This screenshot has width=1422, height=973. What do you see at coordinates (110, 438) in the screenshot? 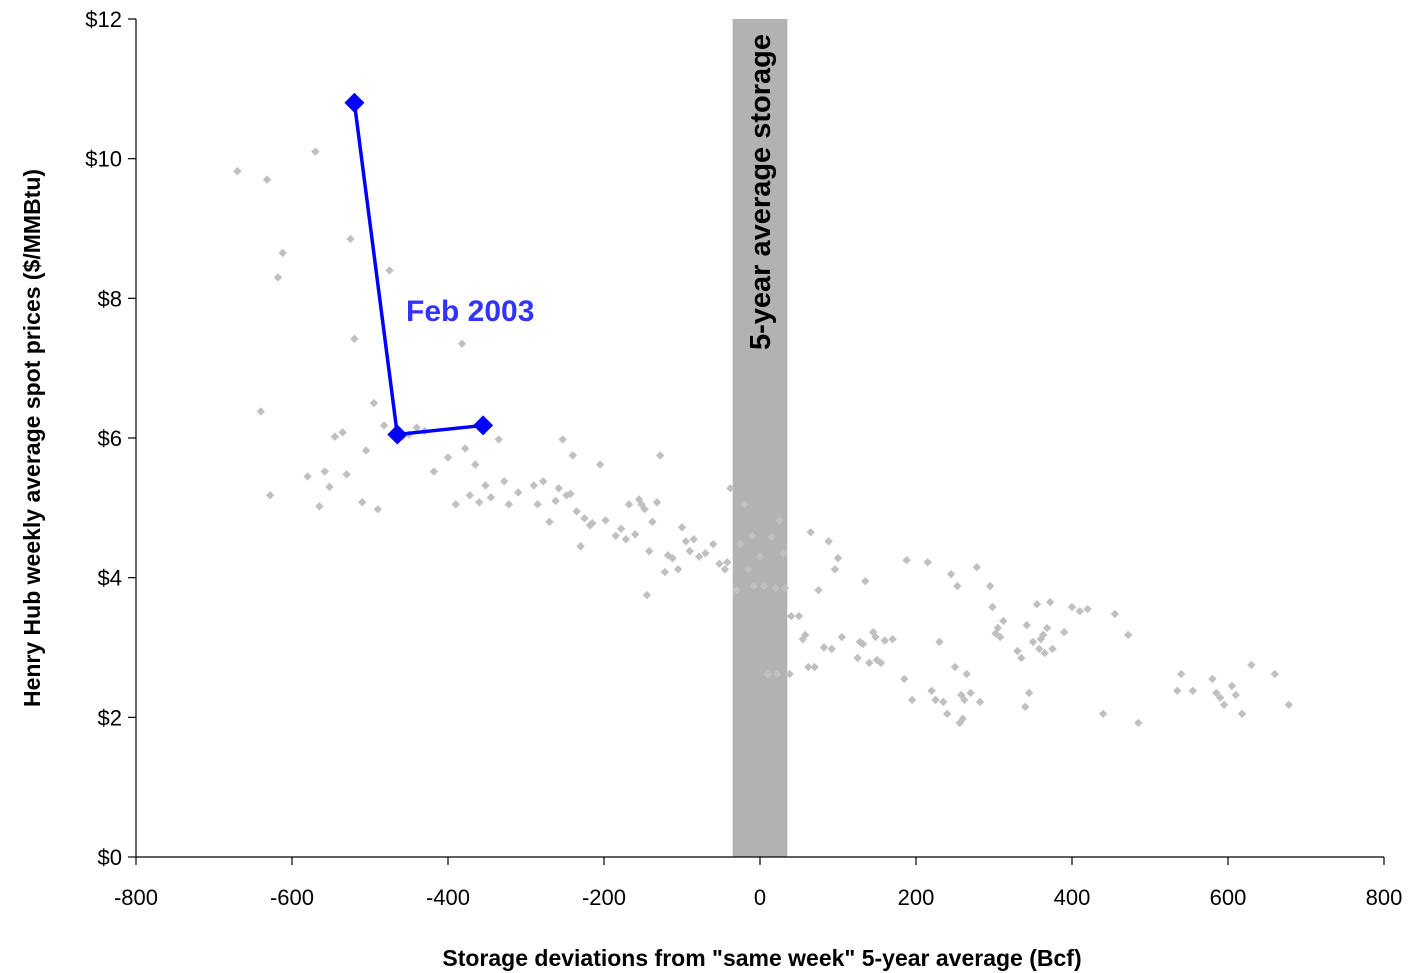
I see `y-tick-label: $6` at bounding box center [110, 438].